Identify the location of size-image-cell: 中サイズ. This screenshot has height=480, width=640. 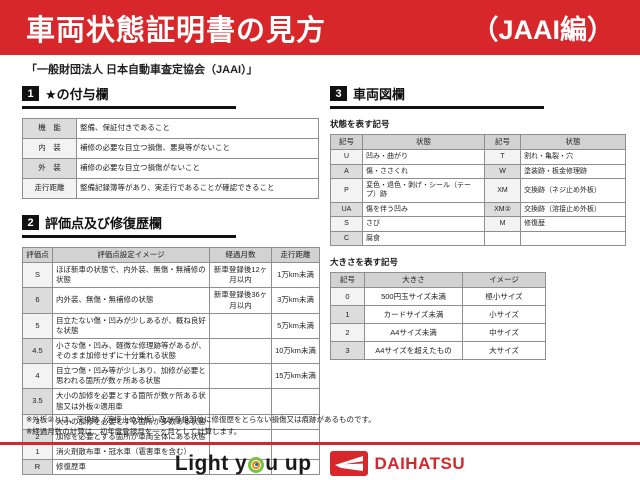
(504, 333).